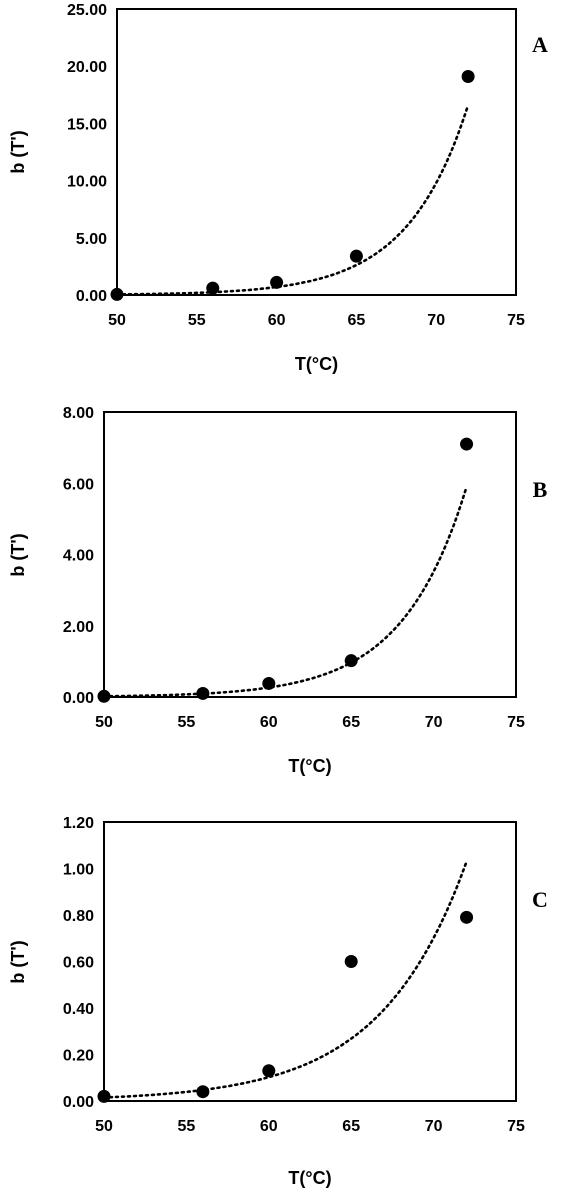 This screenshot has width=566, height=1199. Describe the element at coordinates (78, 1009) in the screenshot. I see `y-tick-label: 0.40` at that location.